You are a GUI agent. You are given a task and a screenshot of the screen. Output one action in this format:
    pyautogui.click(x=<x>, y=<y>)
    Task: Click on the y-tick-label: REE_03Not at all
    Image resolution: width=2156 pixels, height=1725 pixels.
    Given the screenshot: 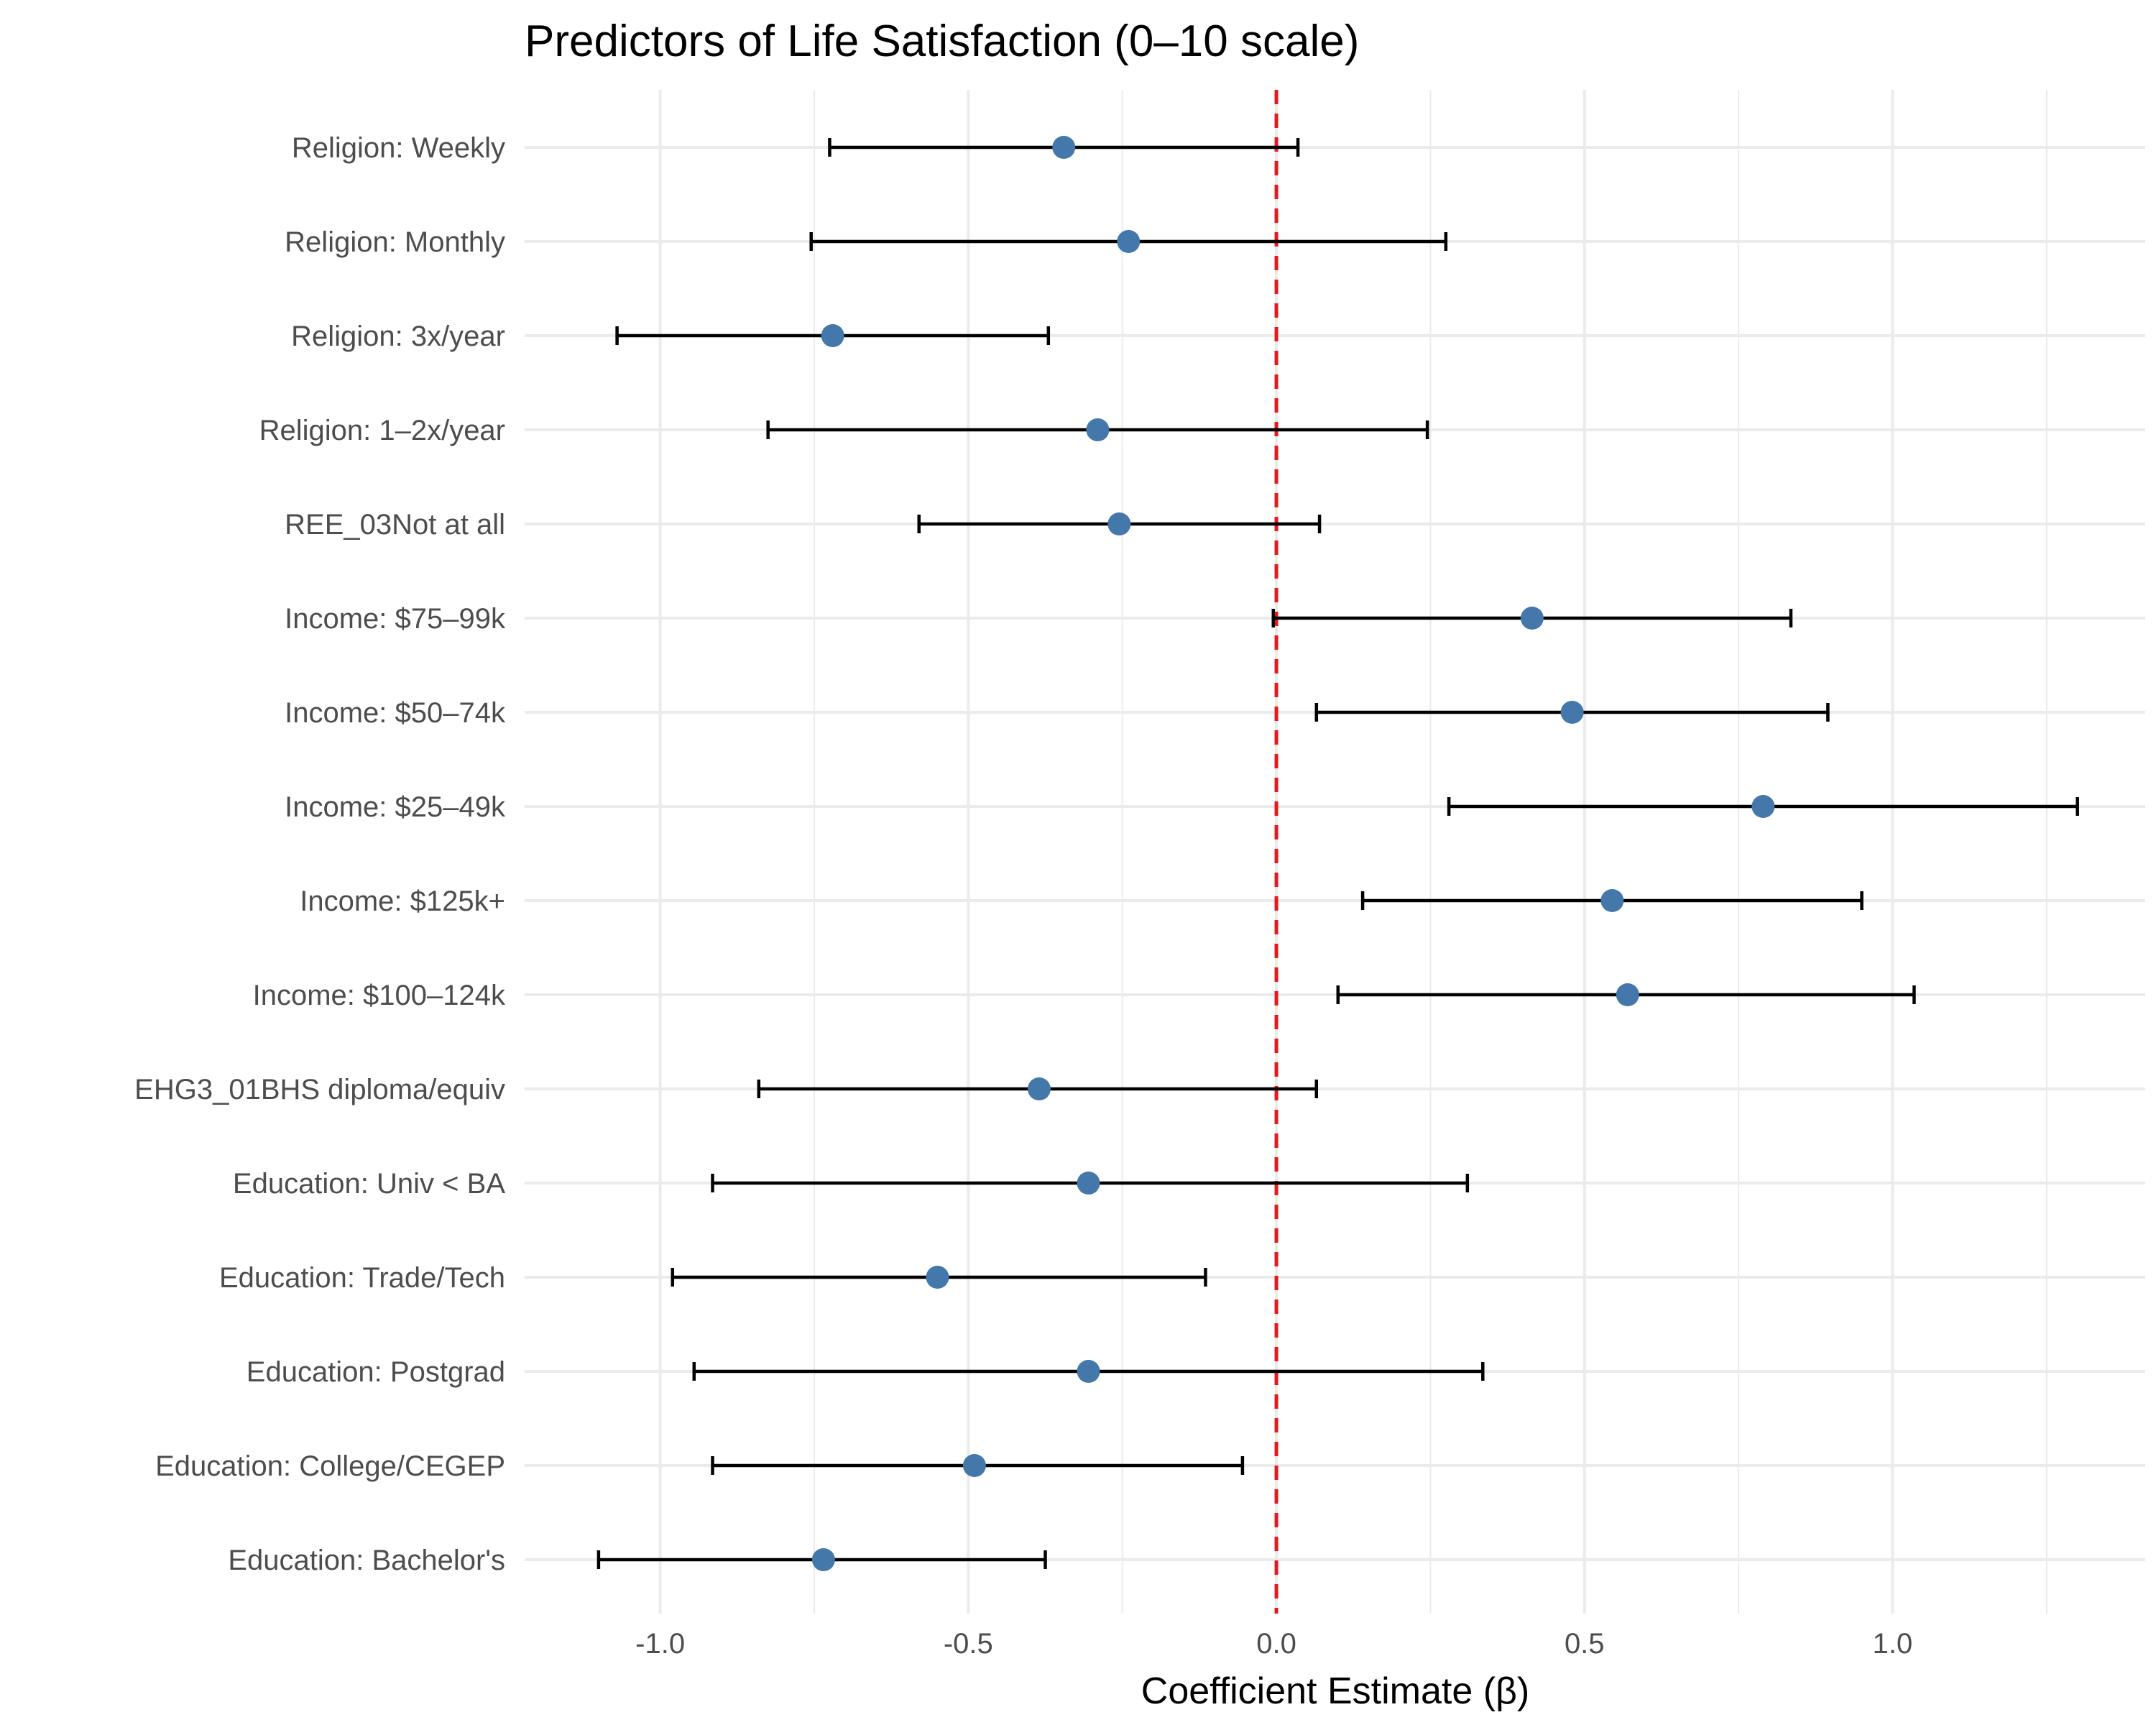 What is the action you would take?
    pyautogui.click(x=395, y=524)
    